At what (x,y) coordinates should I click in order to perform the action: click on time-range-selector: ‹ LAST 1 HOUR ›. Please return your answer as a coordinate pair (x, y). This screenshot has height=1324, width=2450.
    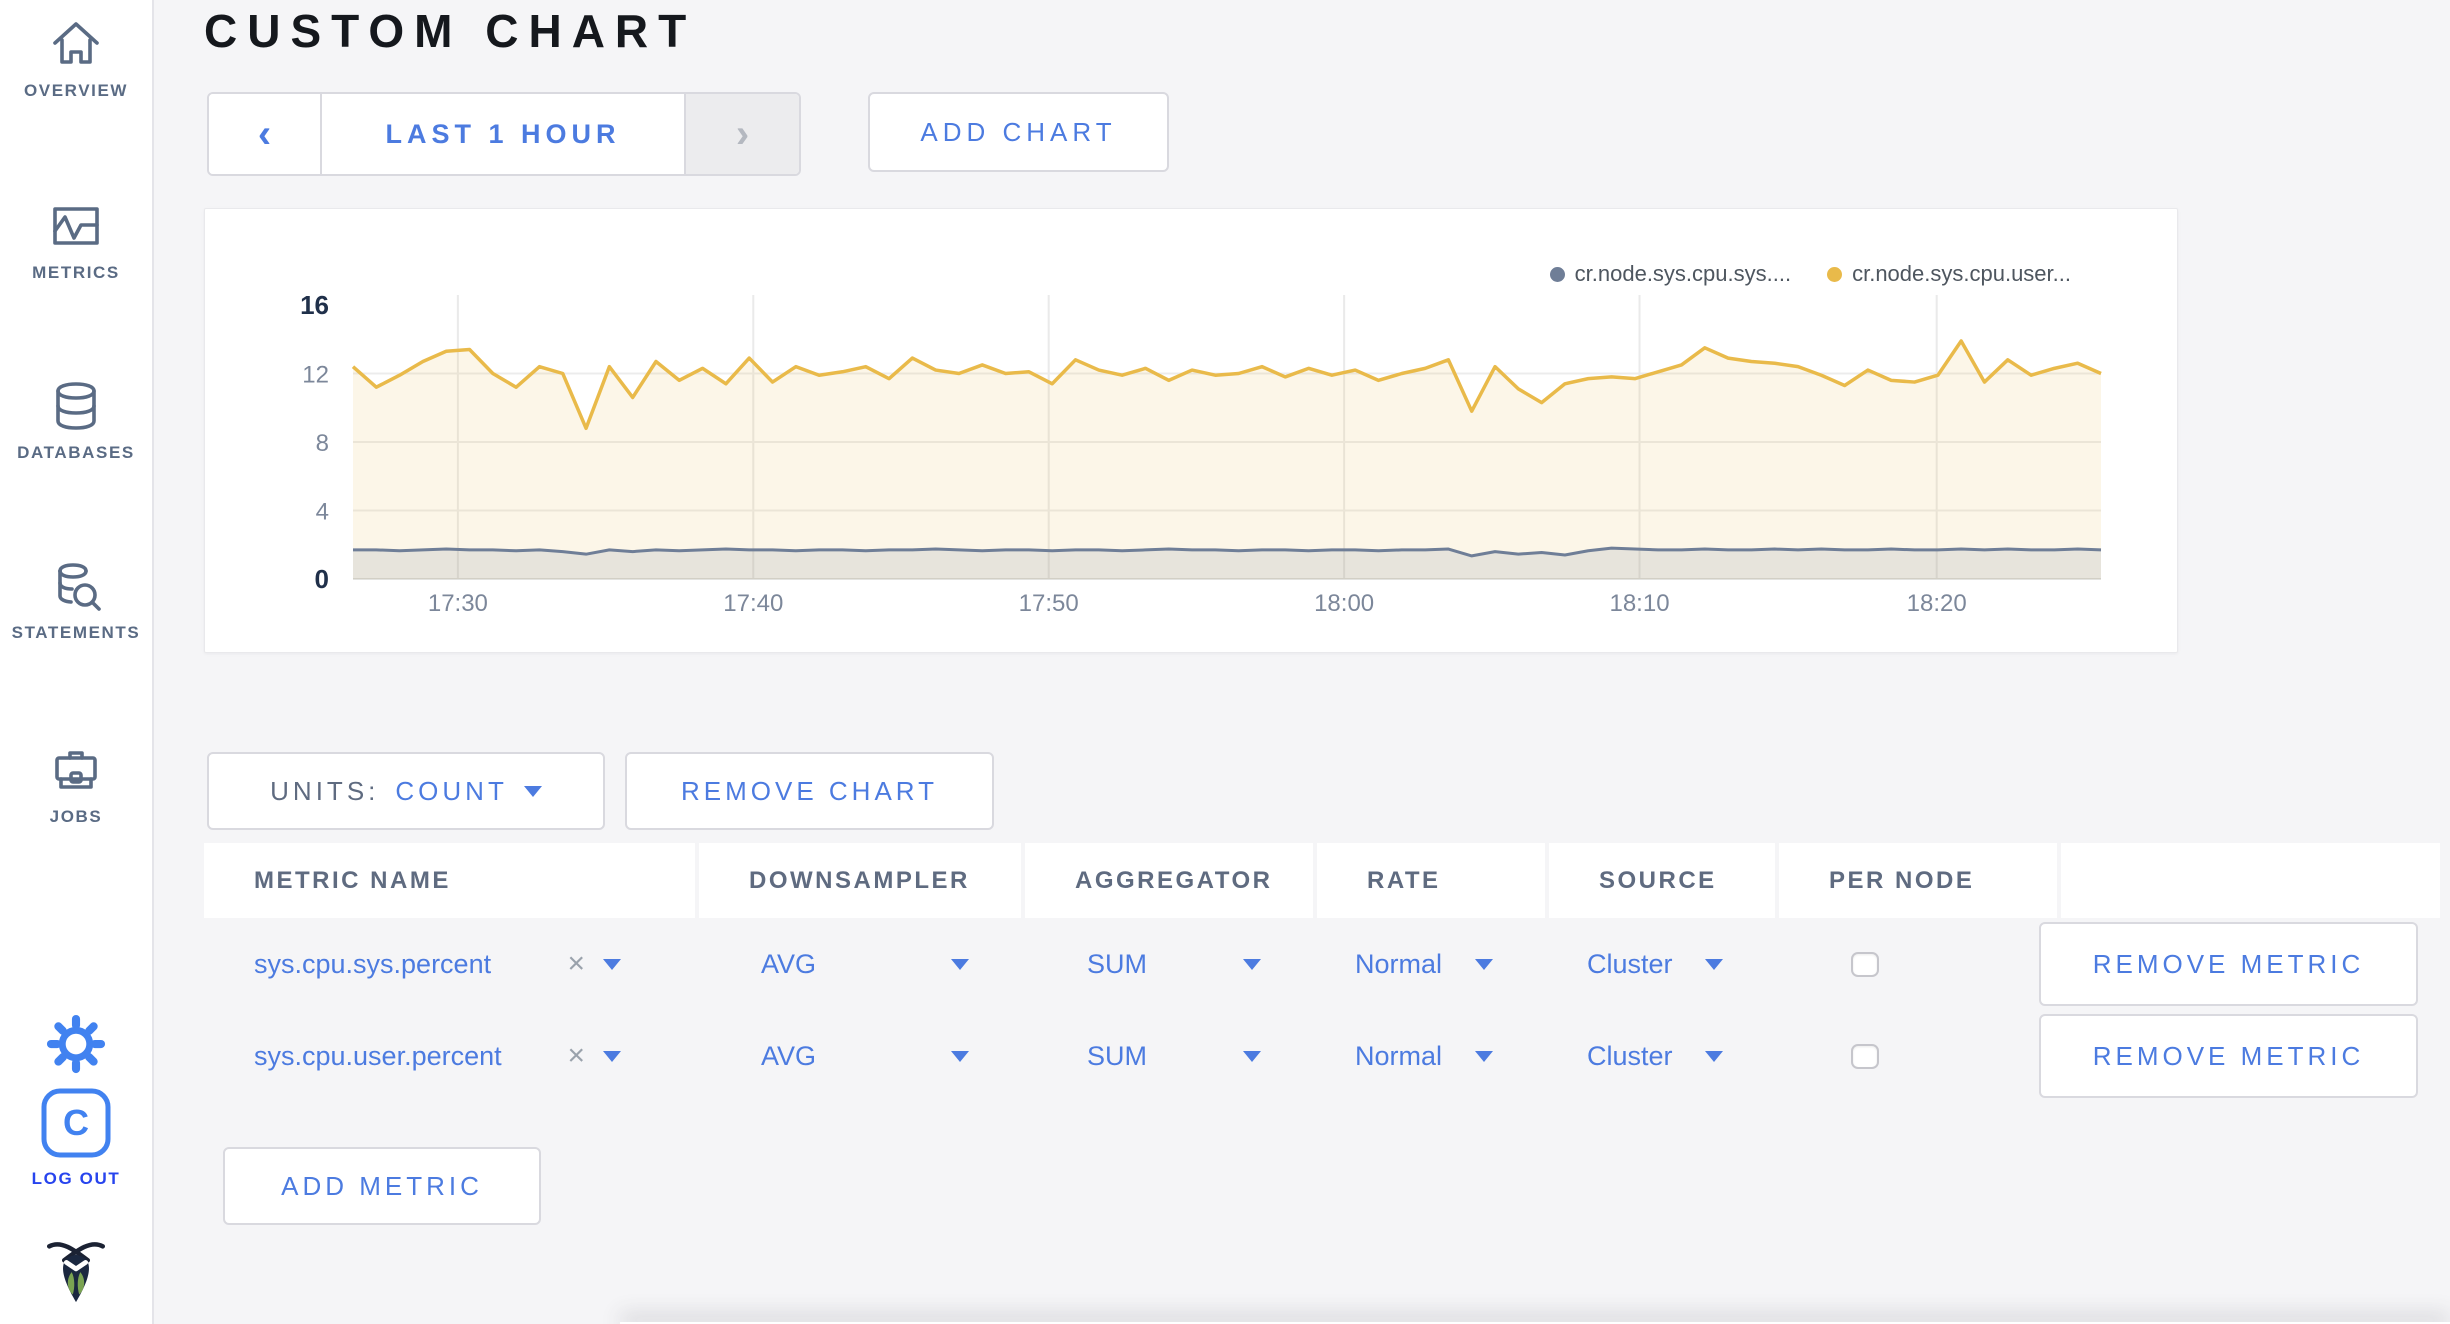
    Looking at the image, I should click on (504, 134).